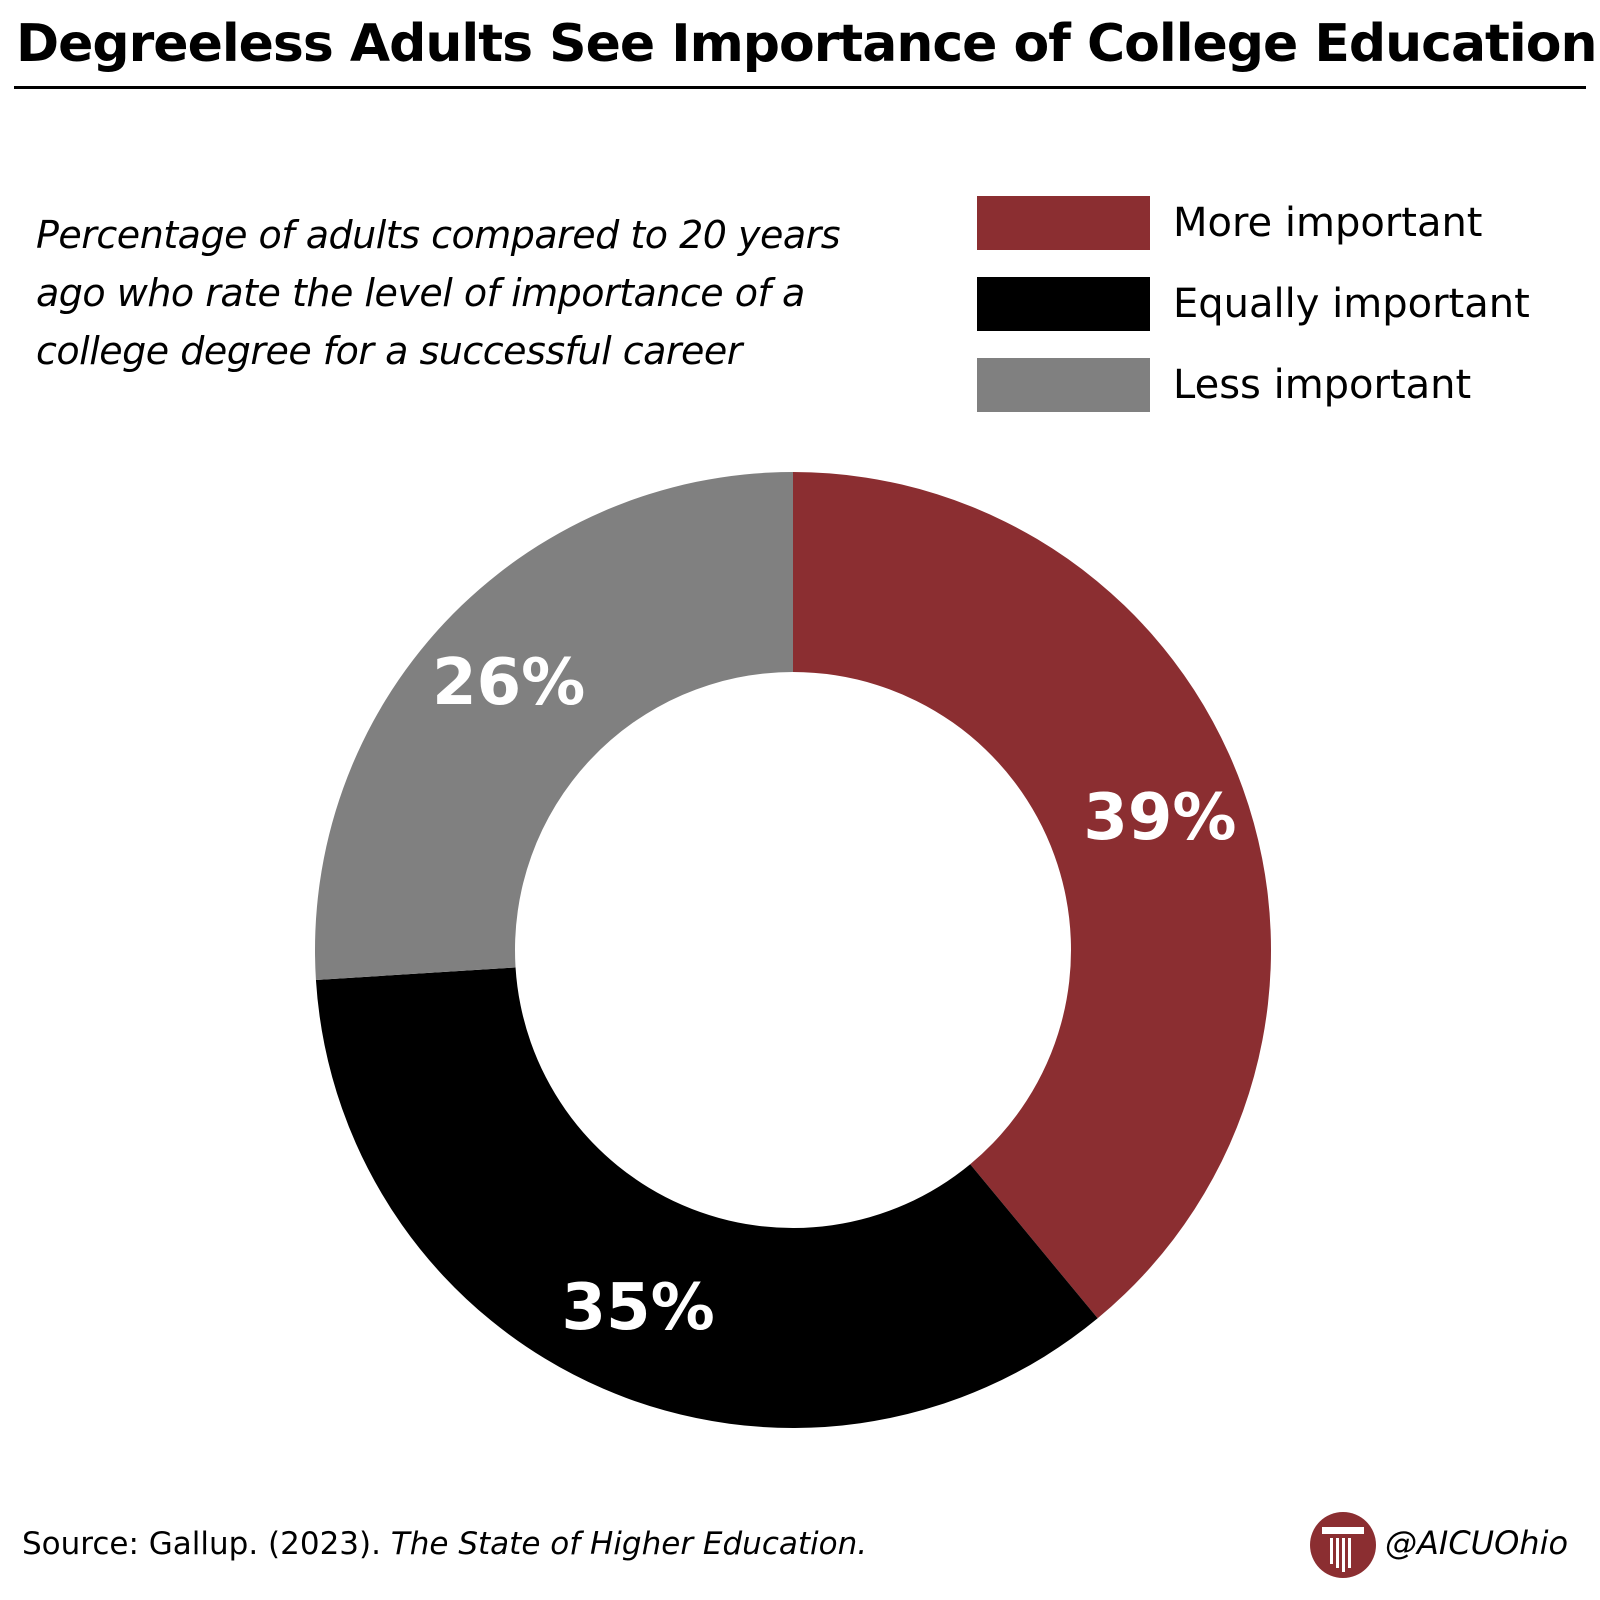  Describe the element at coordinates (629, 1544) in the screenshot. I see `source-title: The State of Higher Education.` at that location.